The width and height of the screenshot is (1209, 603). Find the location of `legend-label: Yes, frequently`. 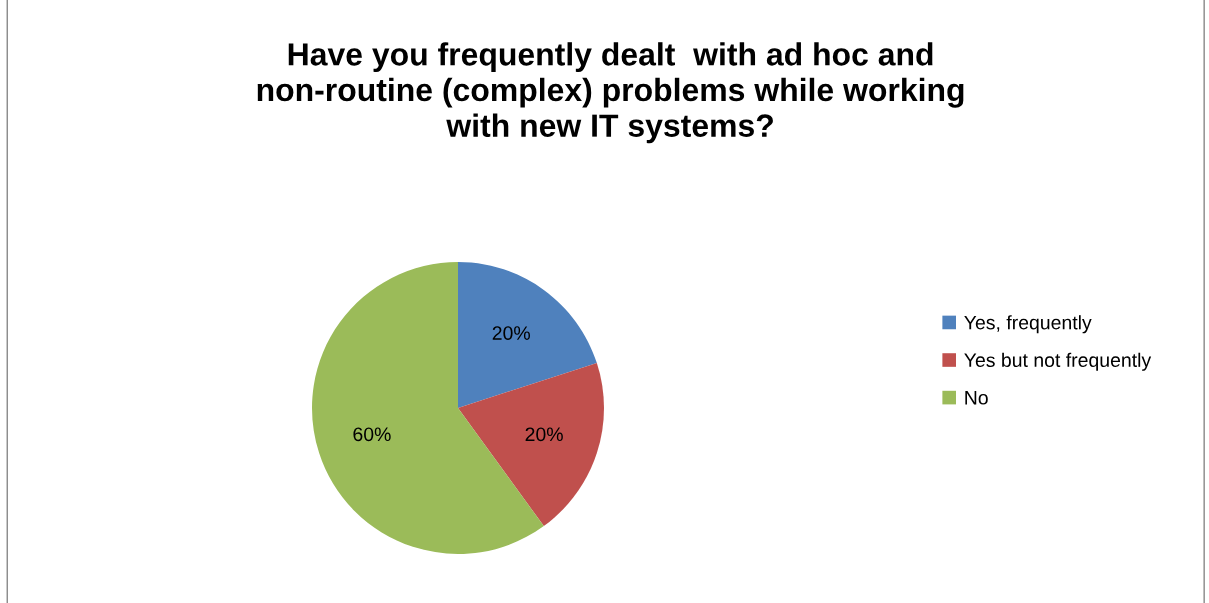

legend-label: Yes, frequently is located at coordinates (1028, 324).